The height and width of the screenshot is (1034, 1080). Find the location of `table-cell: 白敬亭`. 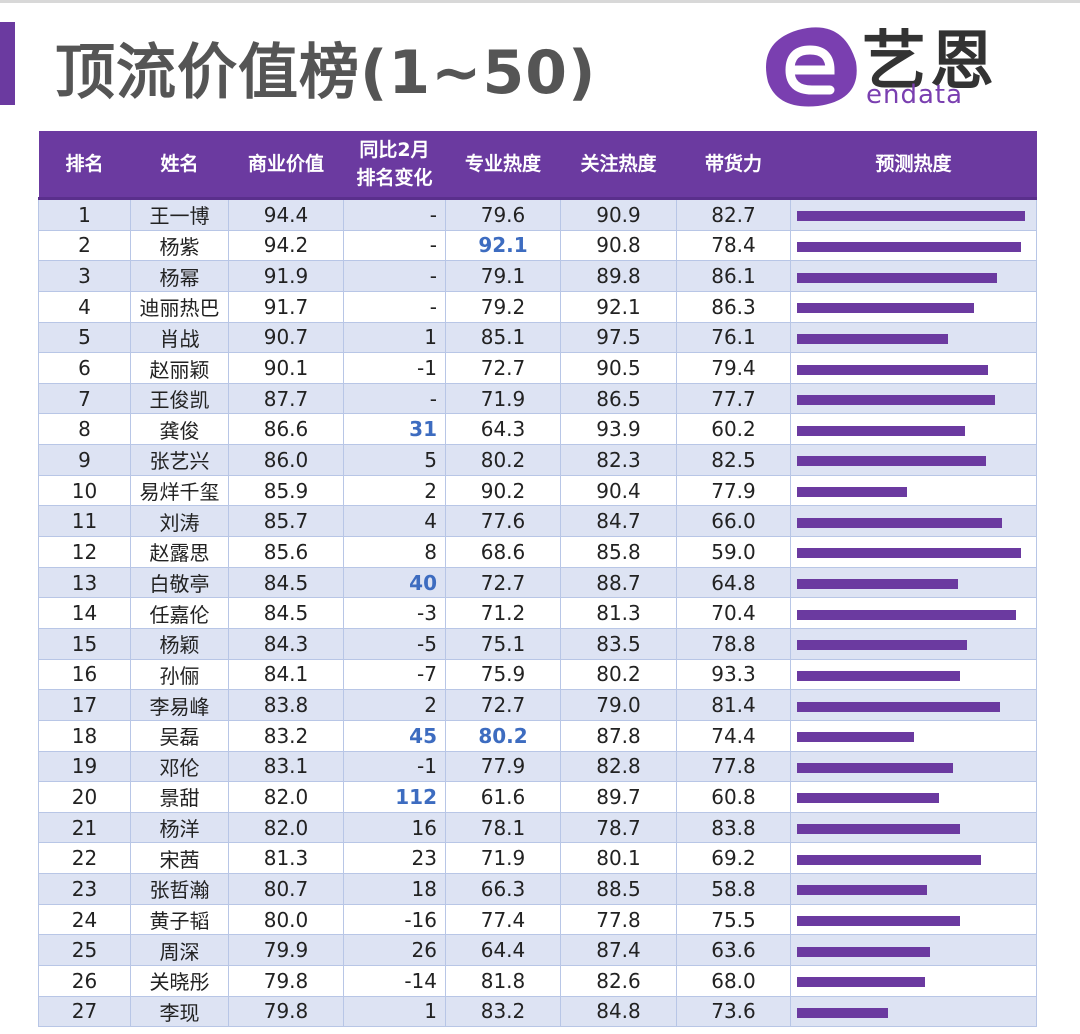

table-cell: 白敬亭 is located at coordinates (179, 582).